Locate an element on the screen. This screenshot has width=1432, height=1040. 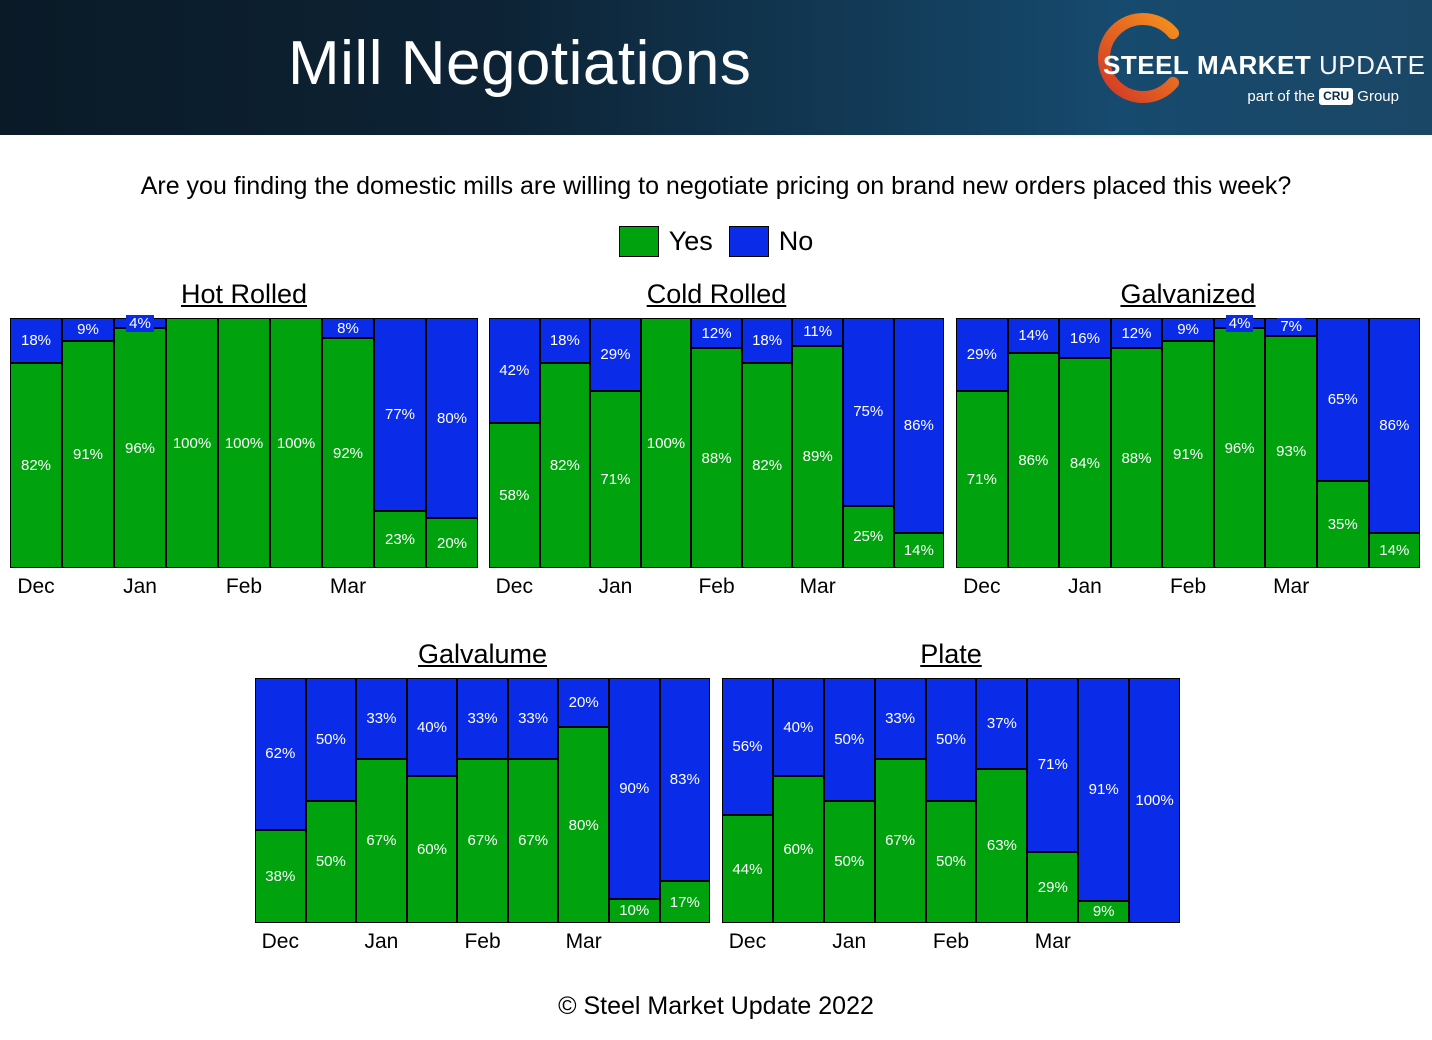
bar-segment-no: 90% is located at coordinates (634, 788).